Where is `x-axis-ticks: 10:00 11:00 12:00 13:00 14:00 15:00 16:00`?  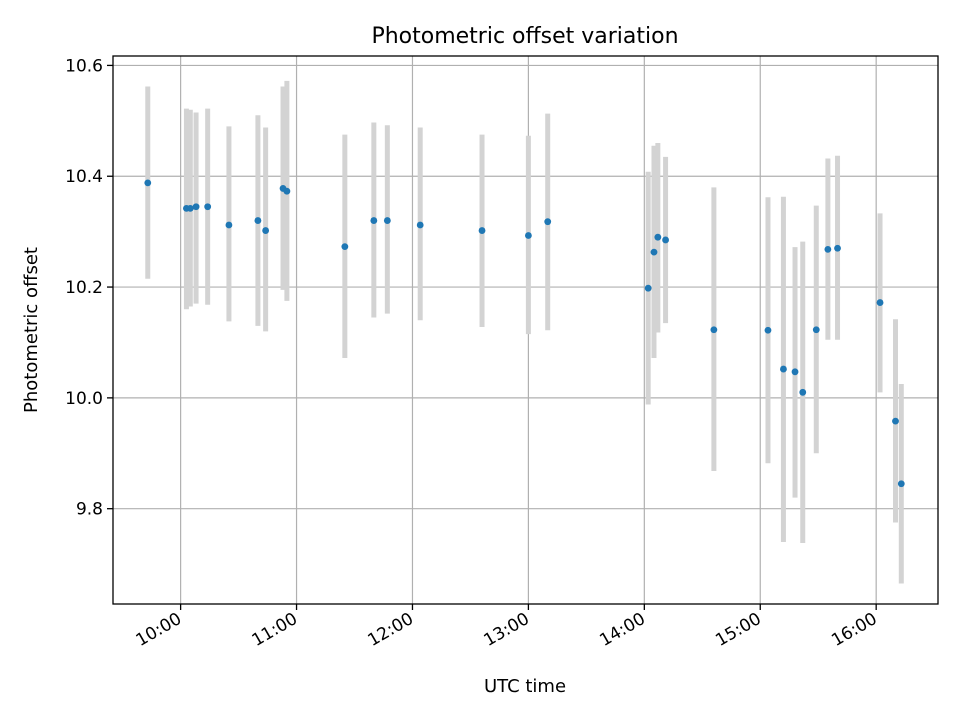
x-axis-ticks: 10:00 11:00 12:00 13:00 14:00 15:00 16:00 is located at coordinates (507, 627).